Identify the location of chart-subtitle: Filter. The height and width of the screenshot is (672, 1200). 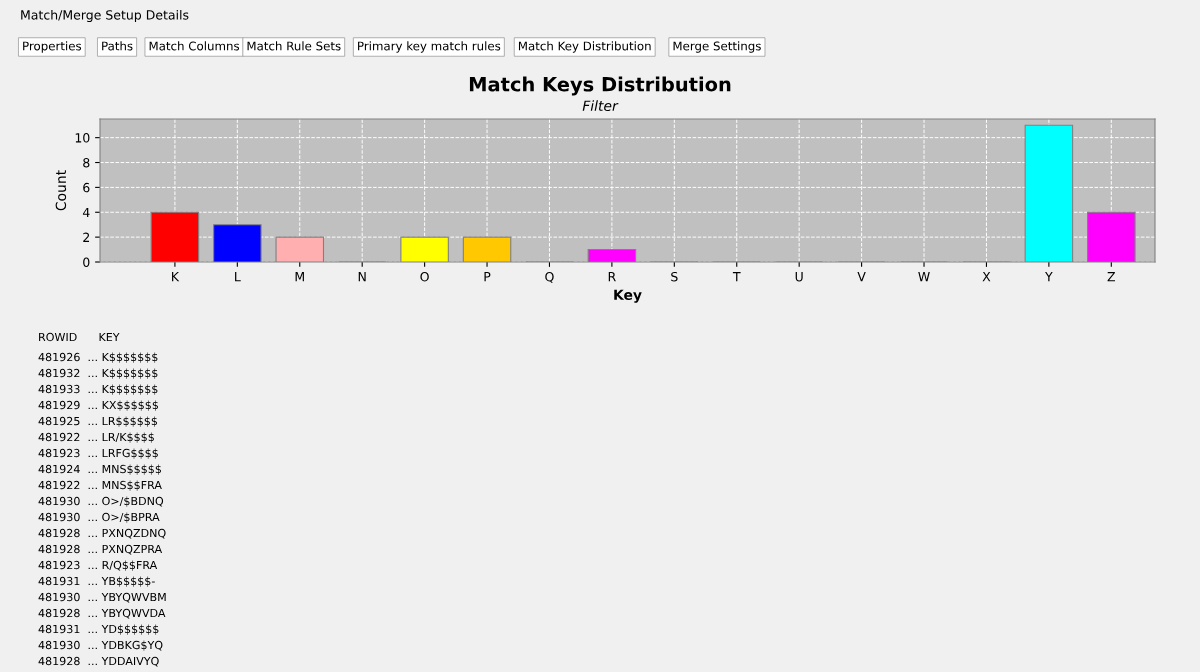
(600, 106).